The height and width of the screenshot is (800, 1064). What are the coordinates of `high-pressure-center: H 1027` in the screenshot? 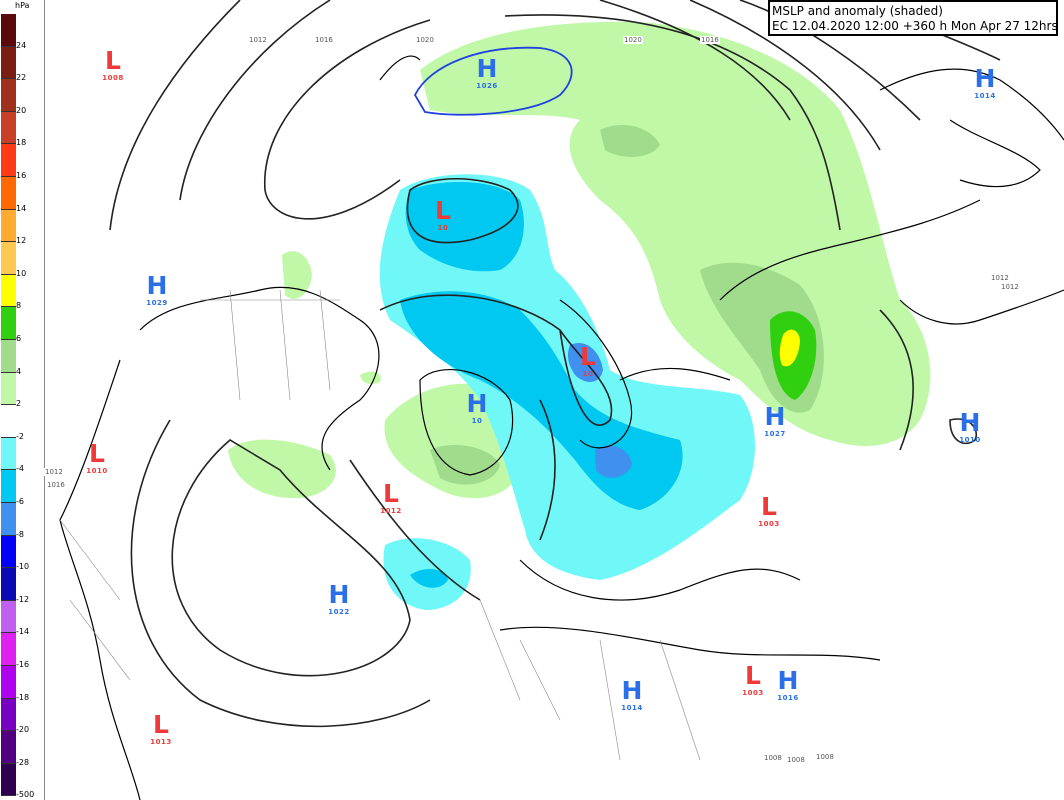 It's located at (775, 420).